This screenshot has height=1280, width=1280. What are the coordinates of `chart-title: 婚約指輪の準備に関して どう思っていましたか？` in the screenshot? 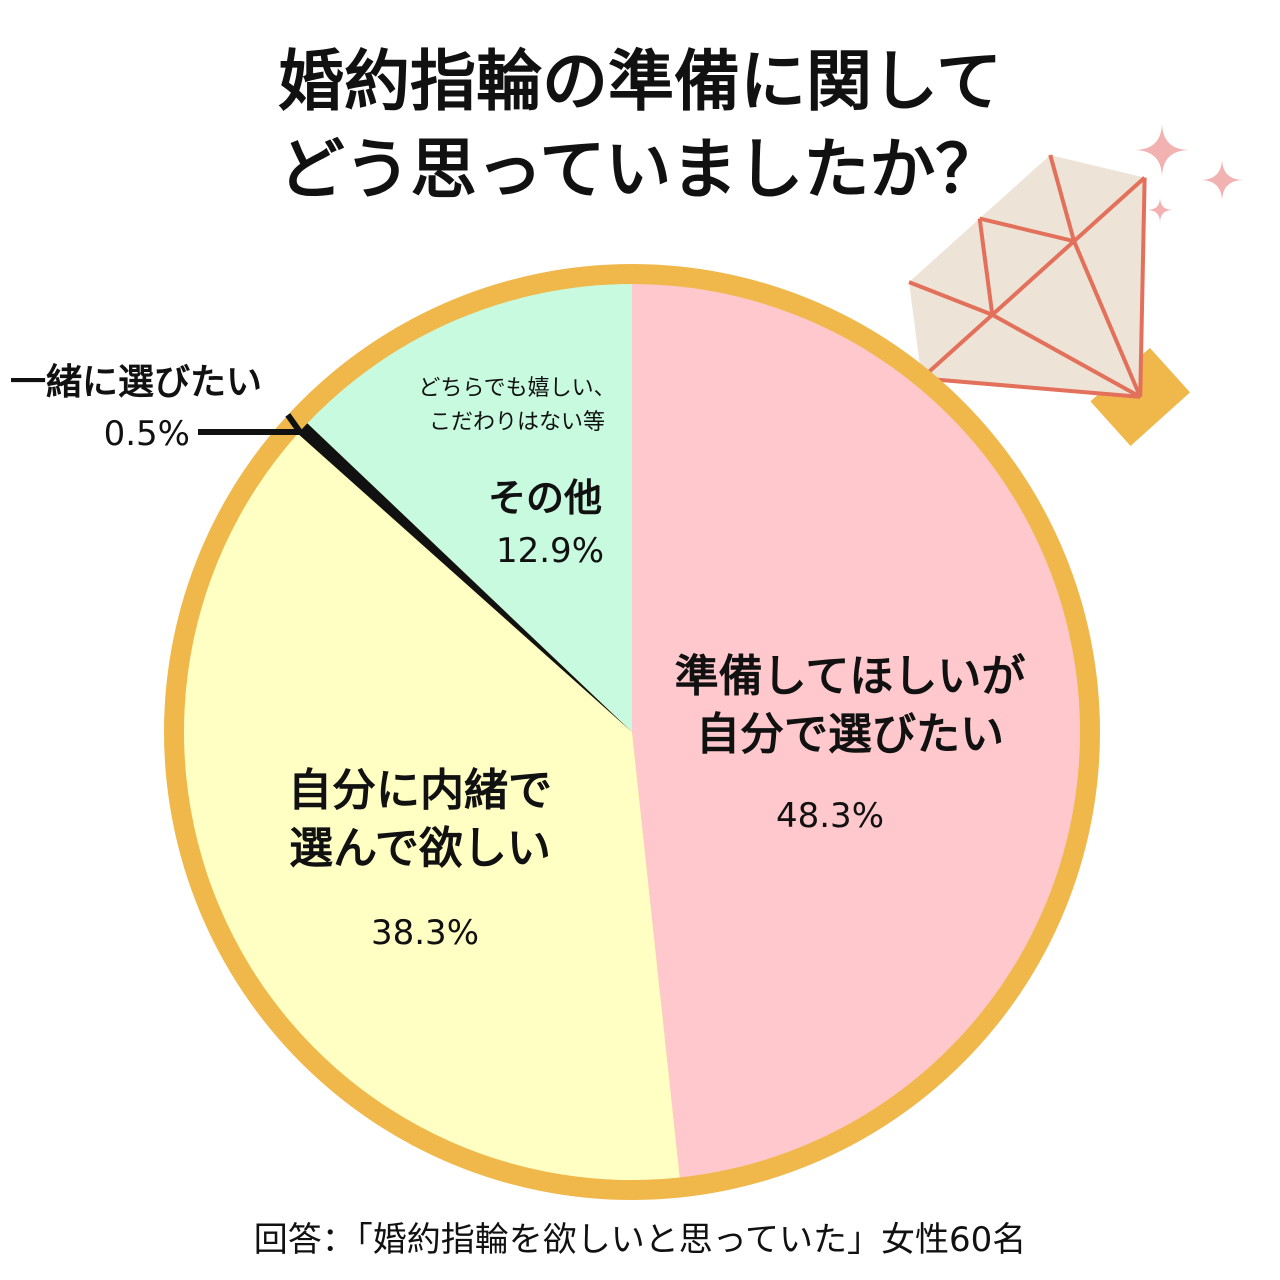 It's located at (640, 126).